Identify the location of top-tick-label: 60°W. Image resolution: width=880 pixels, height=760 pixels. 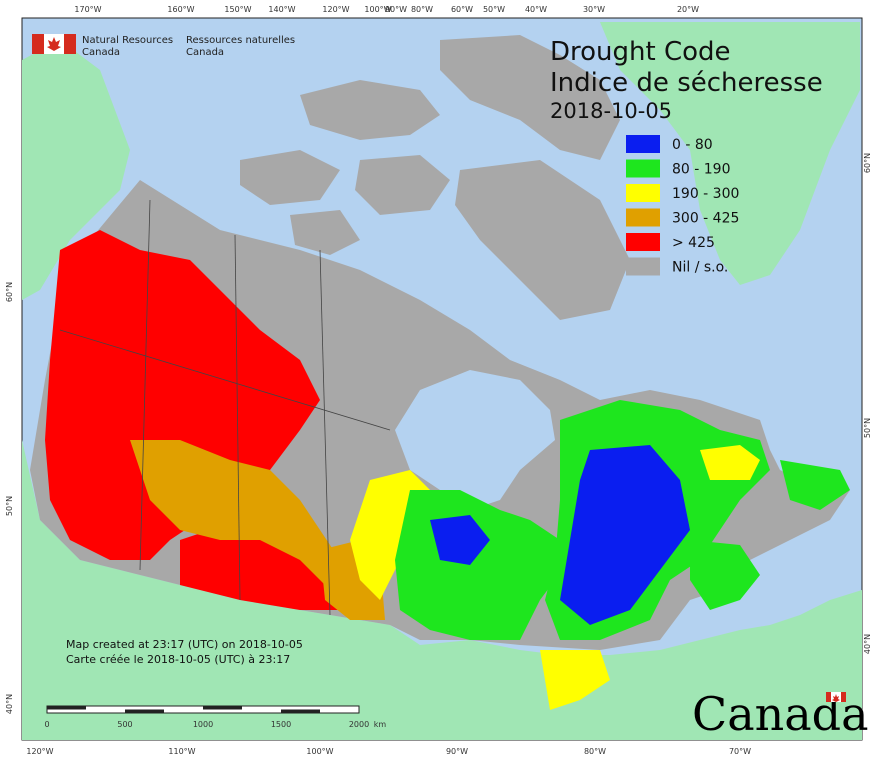
(462, 9).